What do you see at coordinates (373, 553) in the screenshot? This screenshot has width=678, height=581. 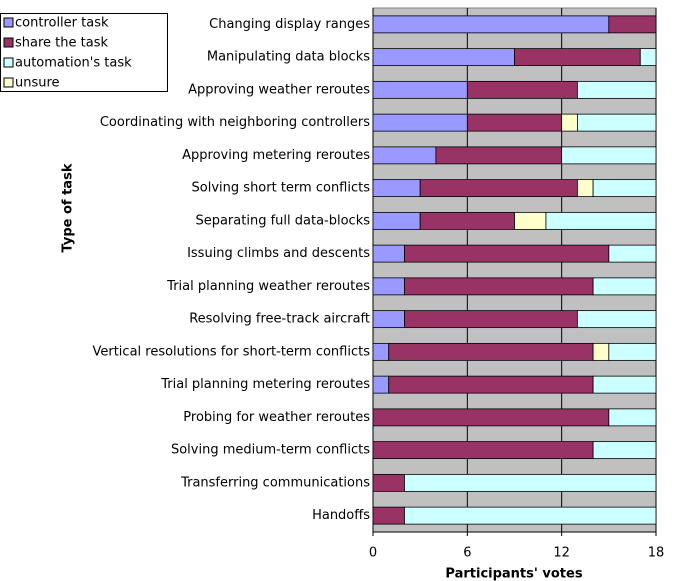 I see `x-tick-label: 0` at bounding box center [373, 553].